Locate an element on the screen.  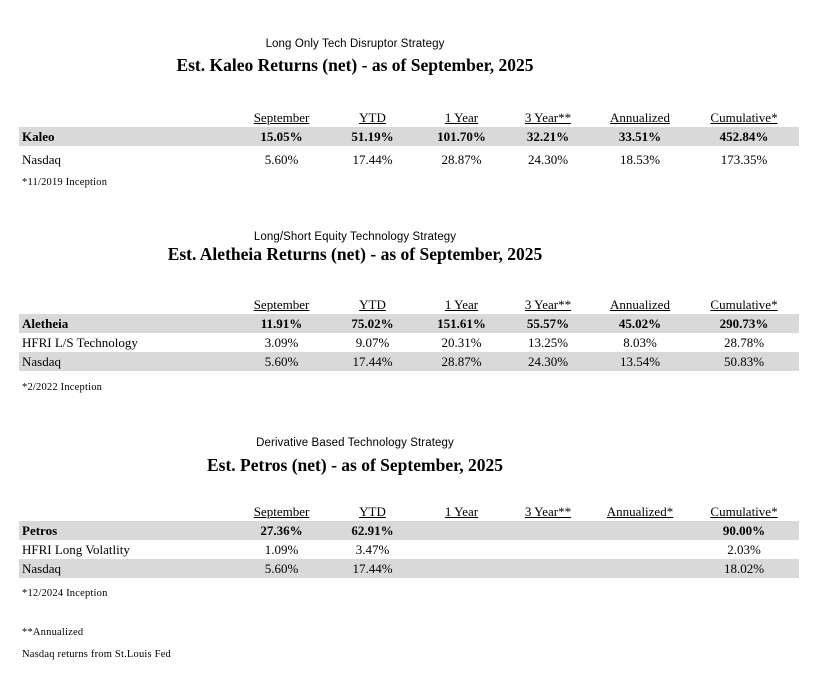
cell: 50.83% is located at coordinates (744, 361).